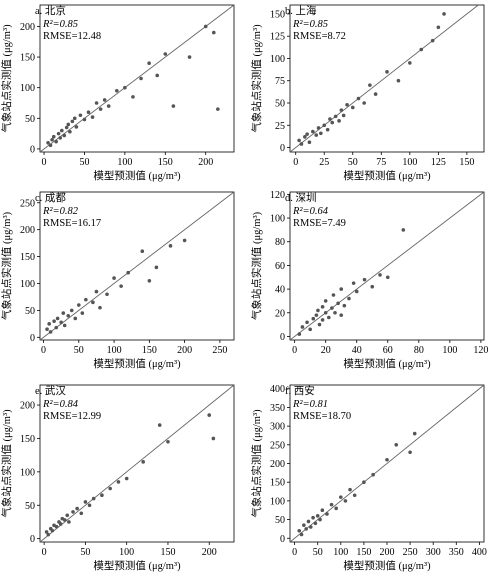 The height and width of the screenshot is (573, 492). Describe the element at coordinates (27, 439) in the screenshot. I see `y-tick-label: 150` at that location.